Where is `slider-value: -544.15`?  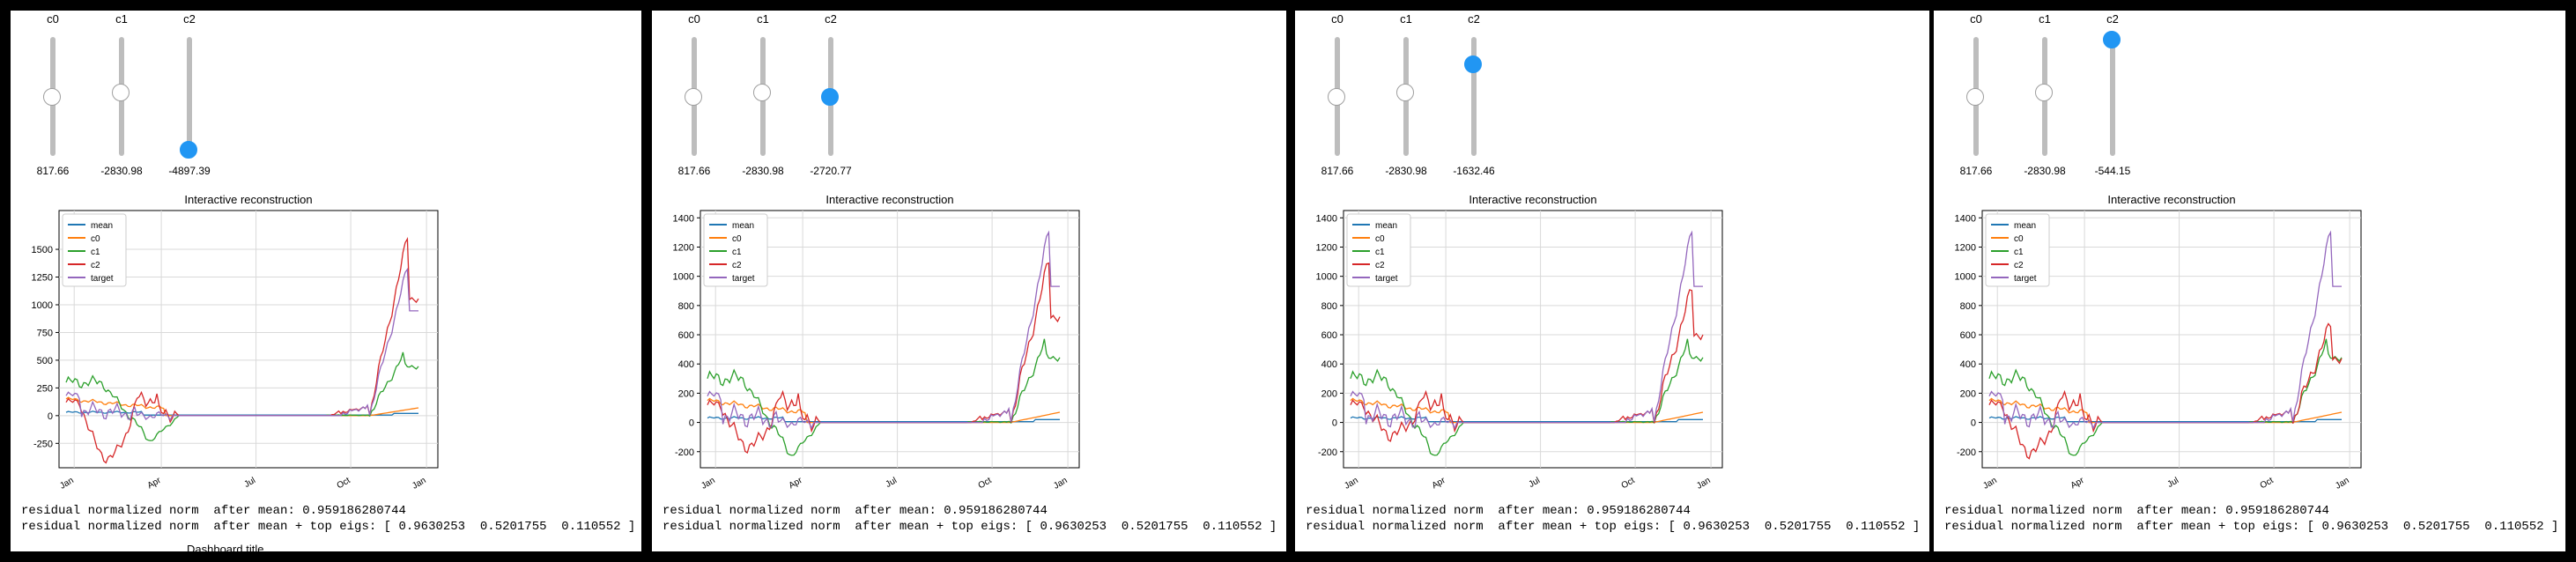 slider-value: -544.15 is located at coordinates (2113, 171).